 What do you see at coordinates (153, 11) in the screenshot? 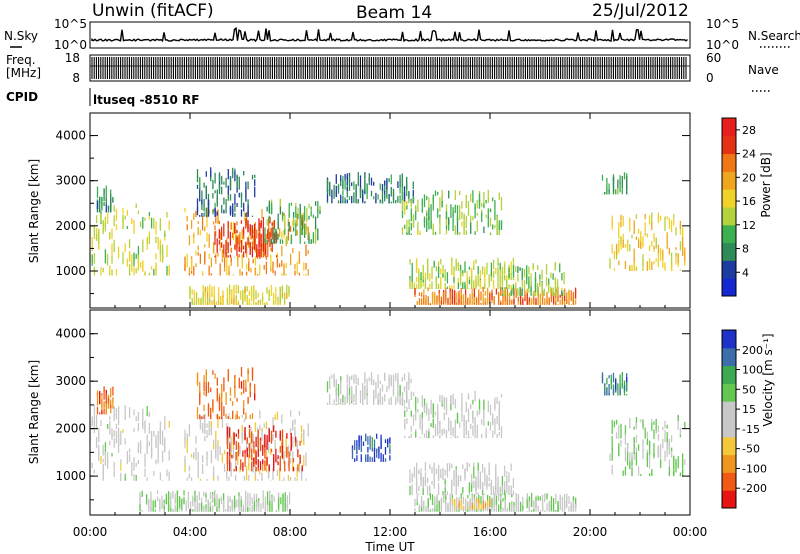
I see `station-title: Unwin (fitACF)` at bounding box center [153, 11].